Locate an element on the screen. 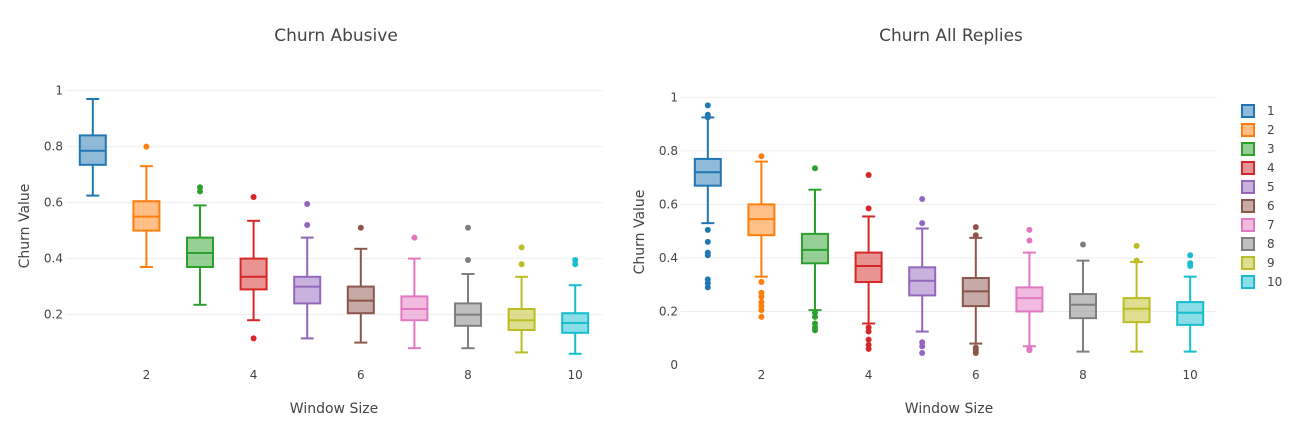 The height and width of the screenshot is (442, 1299). legend-item-4: 4 is located at coordinates (1258, 168).